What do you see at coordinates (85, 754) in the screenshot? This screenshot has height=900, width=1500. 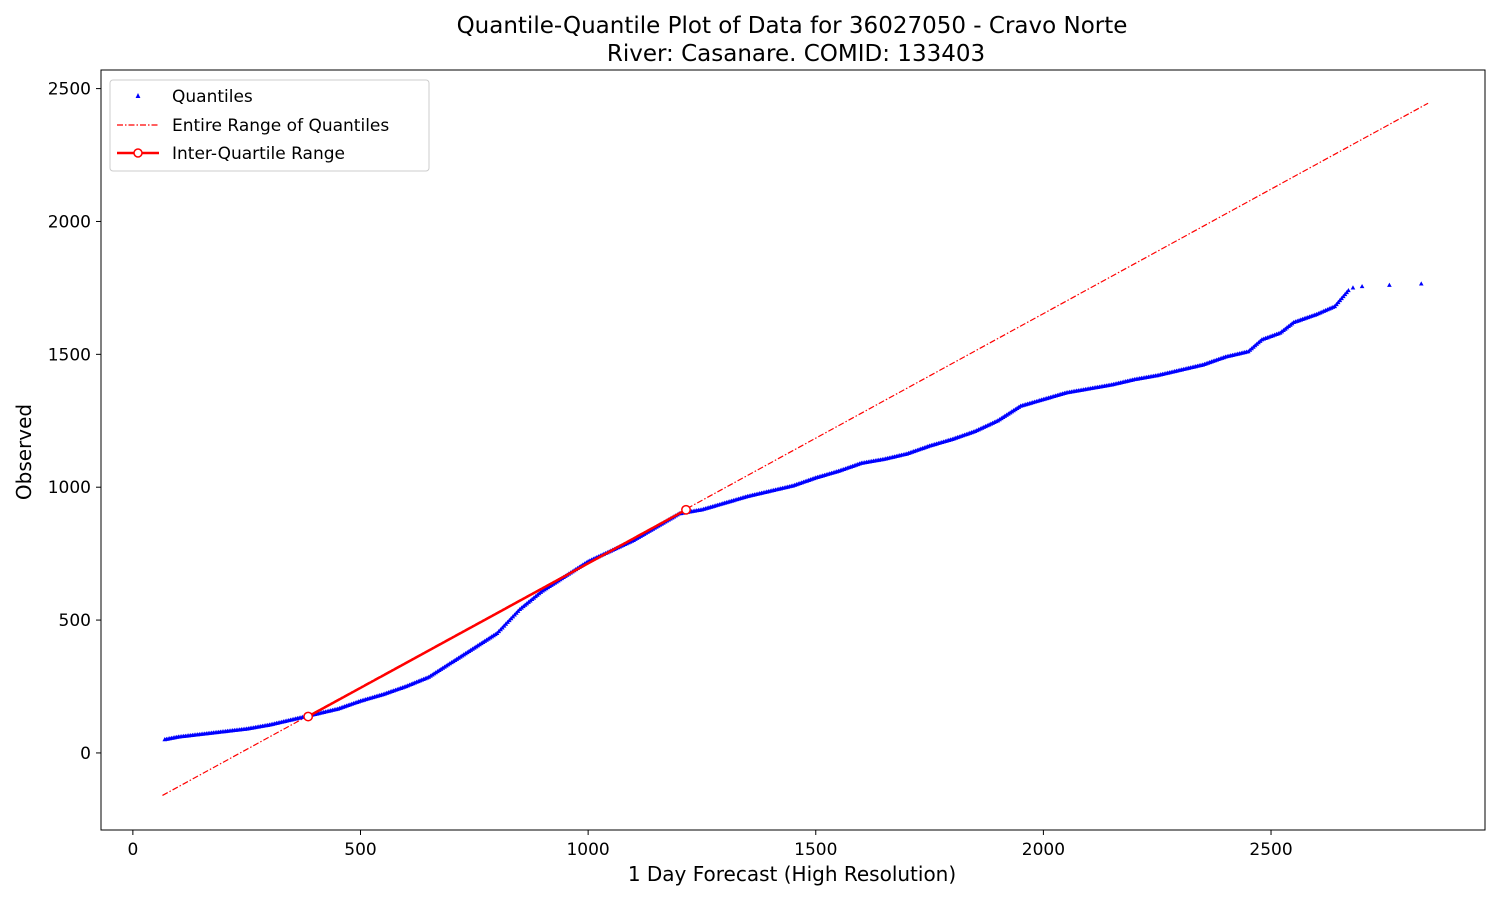 I see `y-tick-label: 0` at bounding box center [85, 754].